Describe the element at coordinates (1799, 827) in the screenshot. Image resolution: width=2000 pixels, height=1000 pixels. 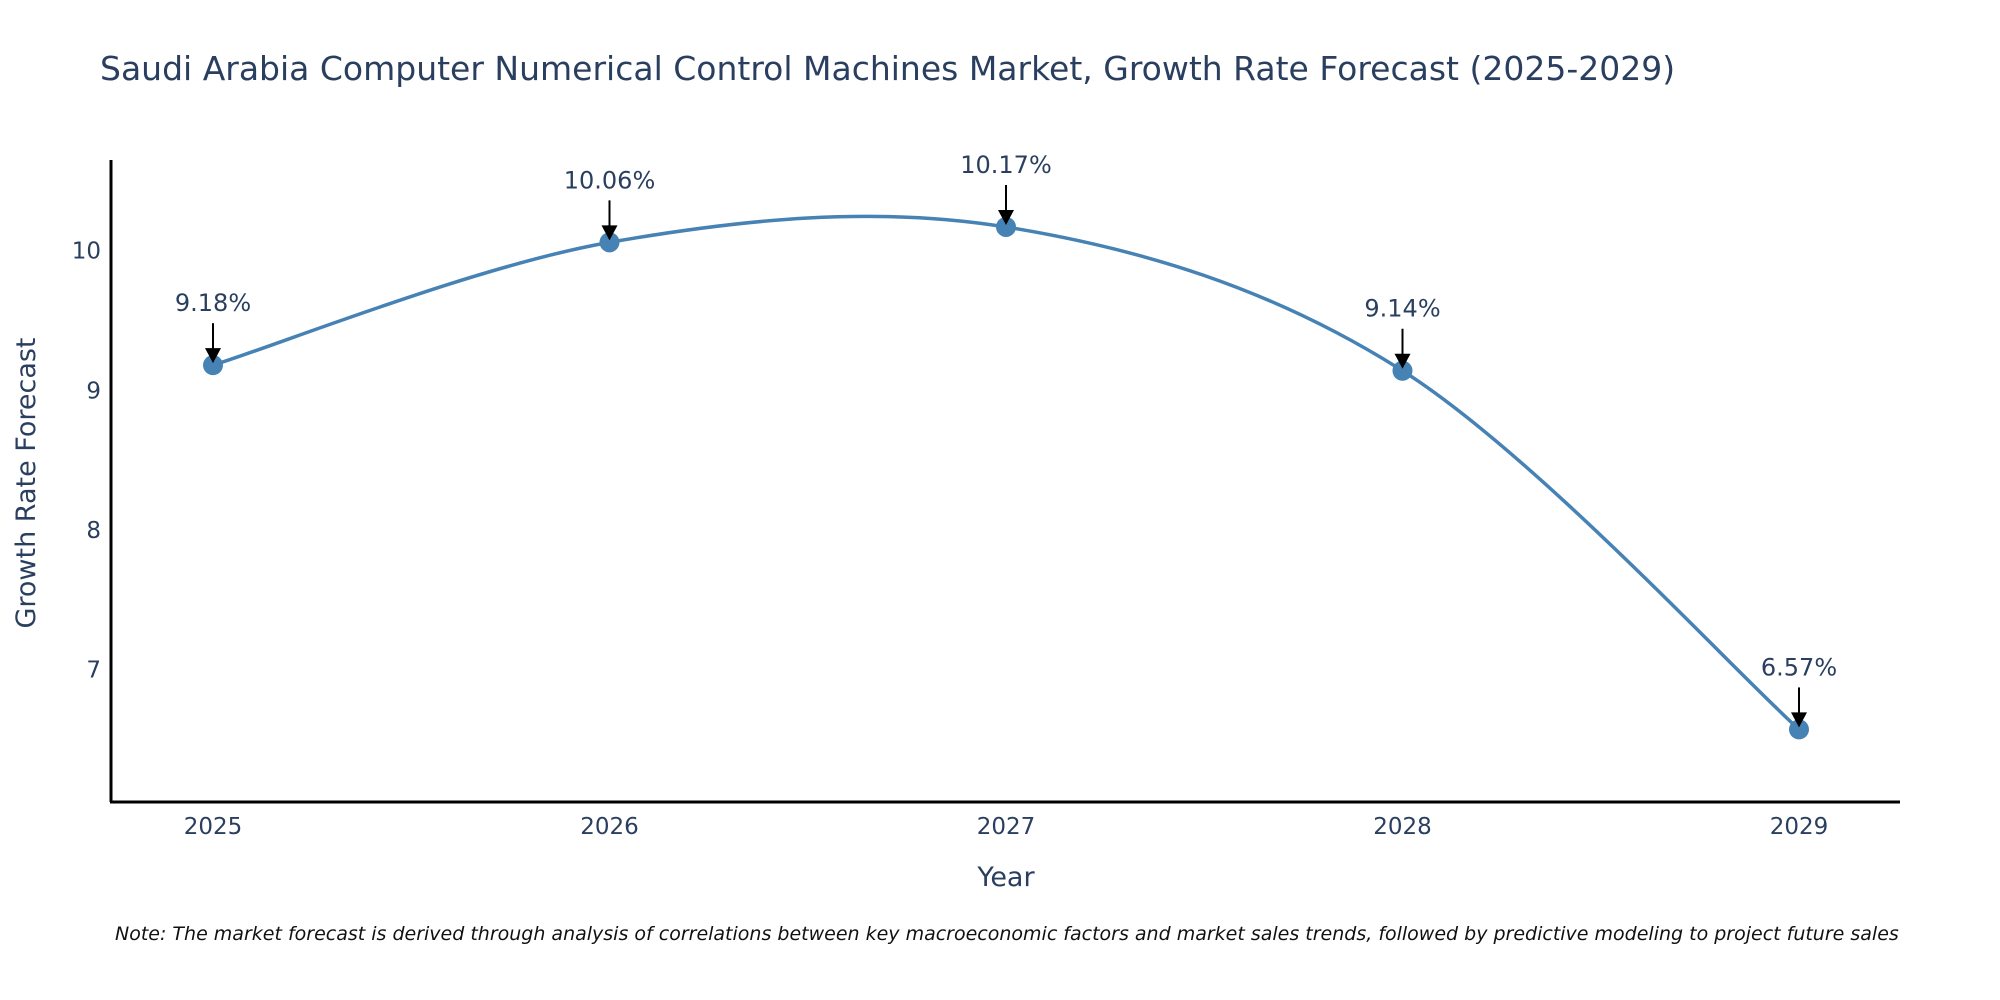
I see `x-tick-label: 2029` at that location.